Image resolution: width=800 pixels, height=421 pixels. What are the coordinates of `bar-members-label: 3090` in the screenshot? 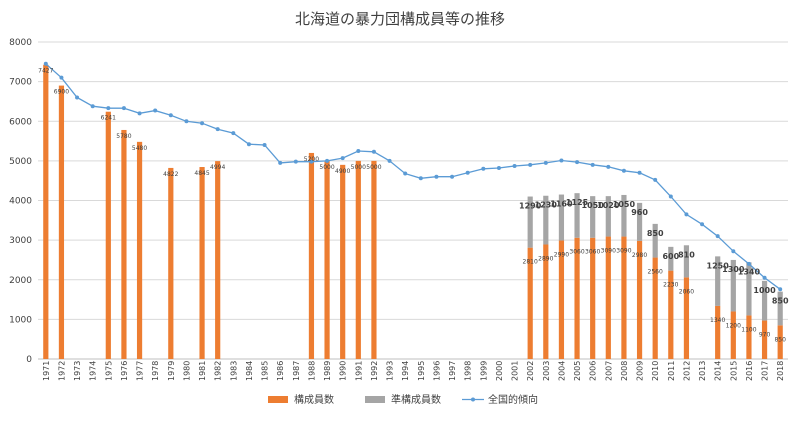 It's located at (608, 251).